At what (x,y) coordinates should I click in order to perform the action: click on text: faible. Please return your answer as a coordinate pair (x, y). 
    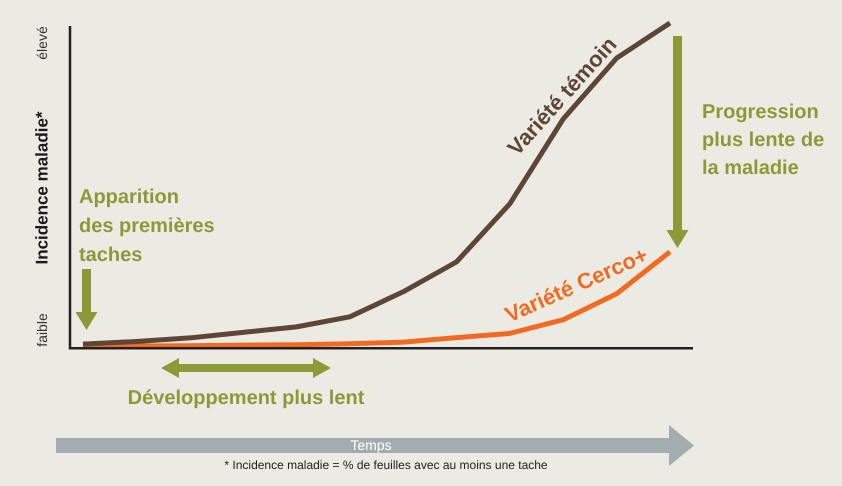
    Looking at the image, I should click on (42, 330).